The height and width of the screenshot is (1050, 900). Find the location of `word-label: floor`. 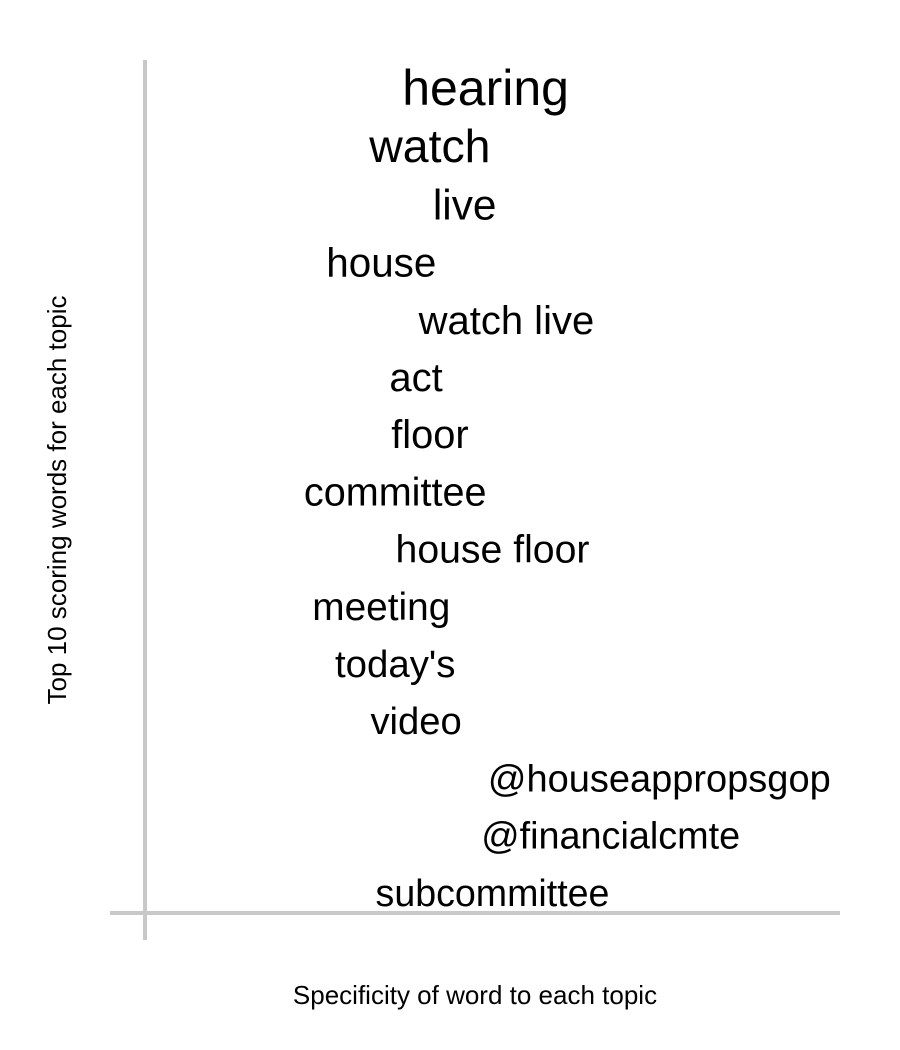

word-label: floor is located at coordinates (429, 435).